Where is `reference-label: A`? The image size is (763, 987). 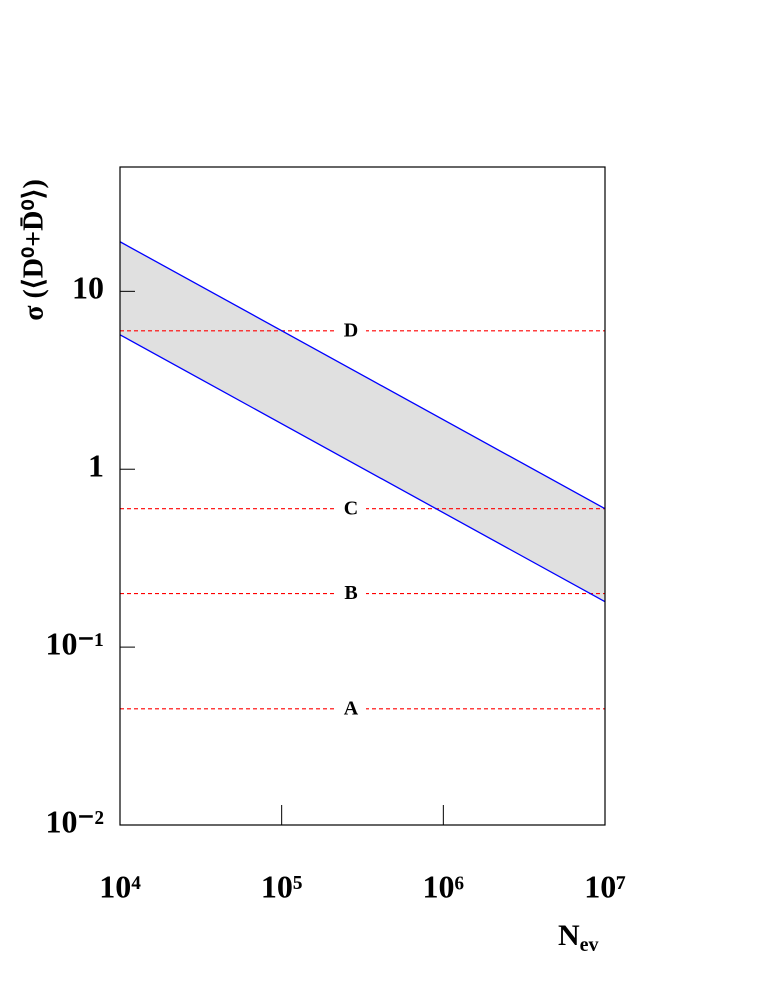 reference-label: A is located at coordinates (351, 708).